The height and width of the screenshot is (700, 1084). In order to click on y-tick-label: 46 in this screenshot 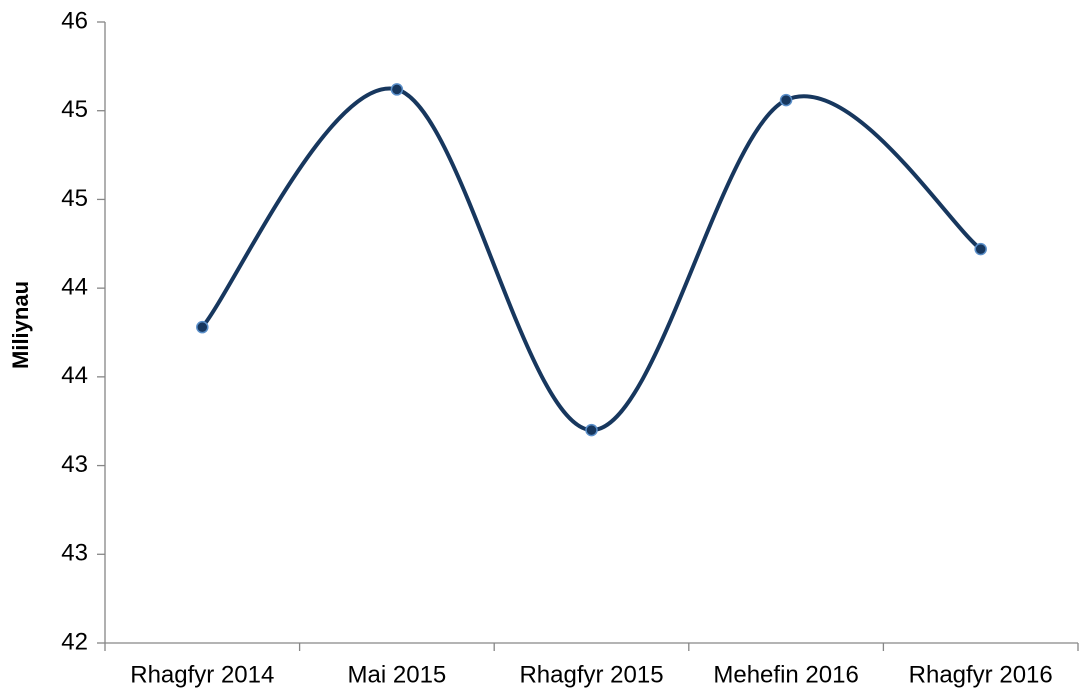, I will do `click(74, 20)`.